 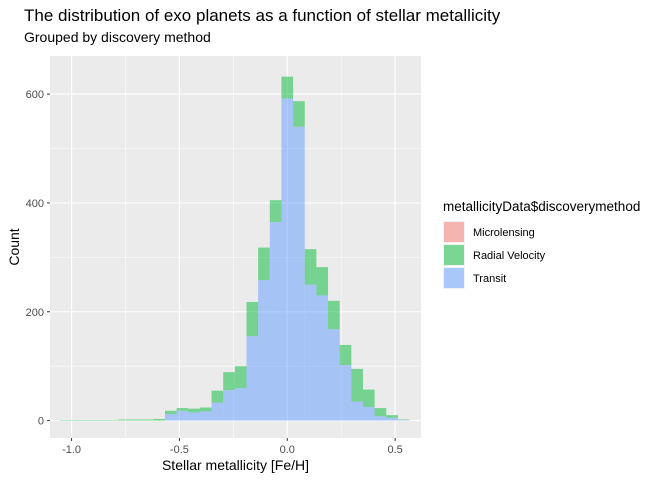 I want to click on legend-label: Radial Velocity, so click(x=509, y=256).